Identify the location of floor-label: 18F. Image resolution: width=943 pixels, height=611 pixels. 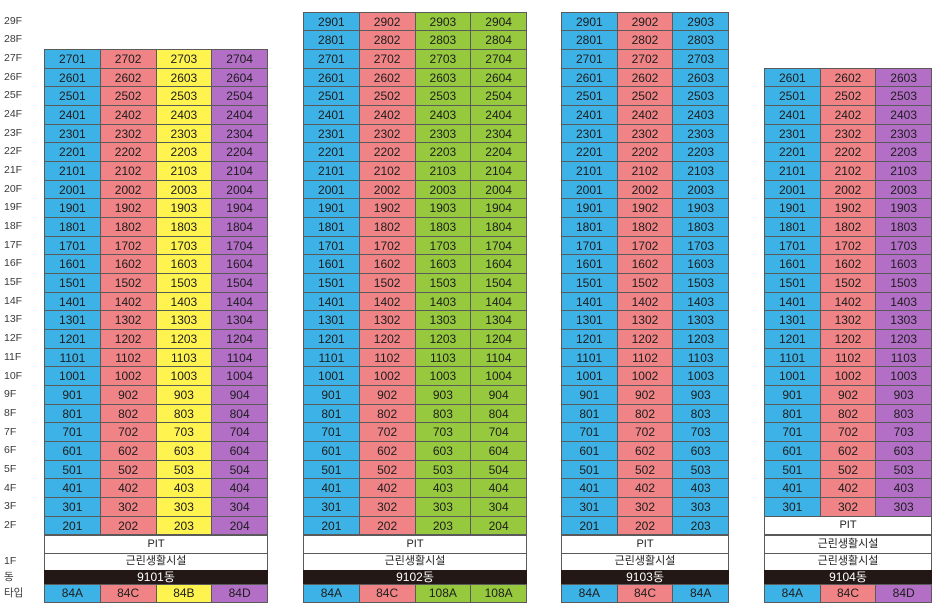
(13, 226).